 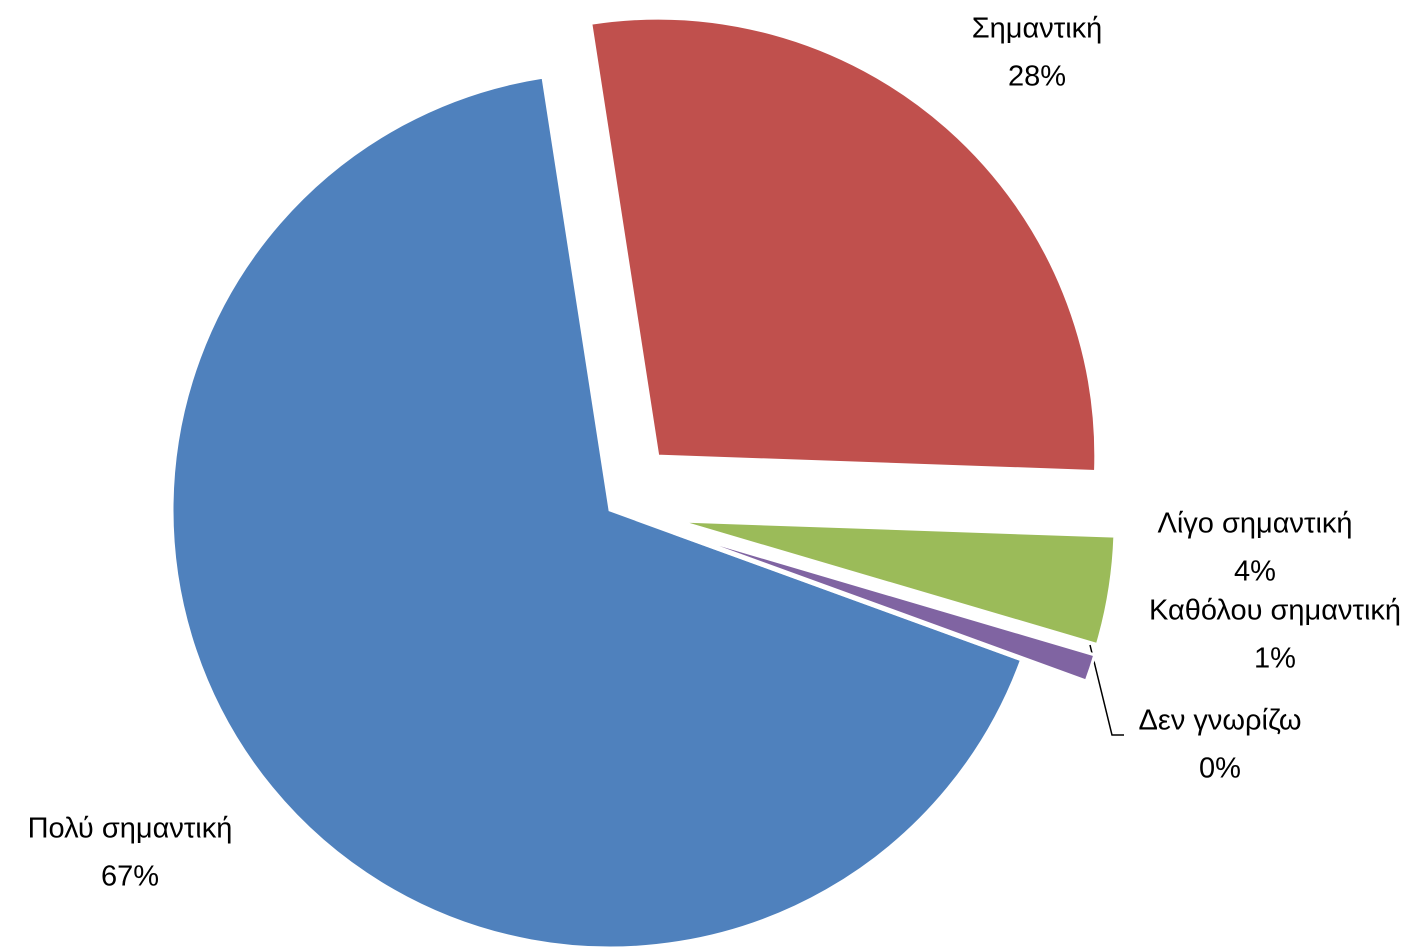 I want to click on slice-value-label: 1%, so click(x=1275, y=659).